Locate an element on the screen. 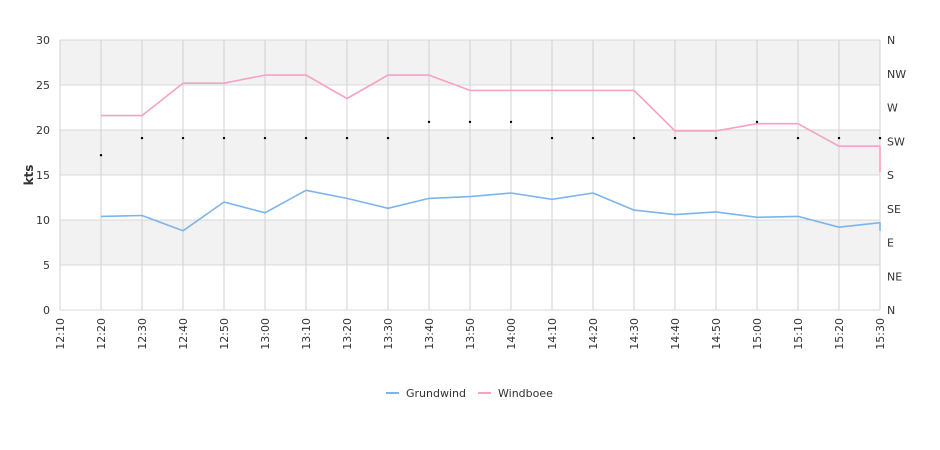  direction-tick-label: W is located at coordinates (892, 108).